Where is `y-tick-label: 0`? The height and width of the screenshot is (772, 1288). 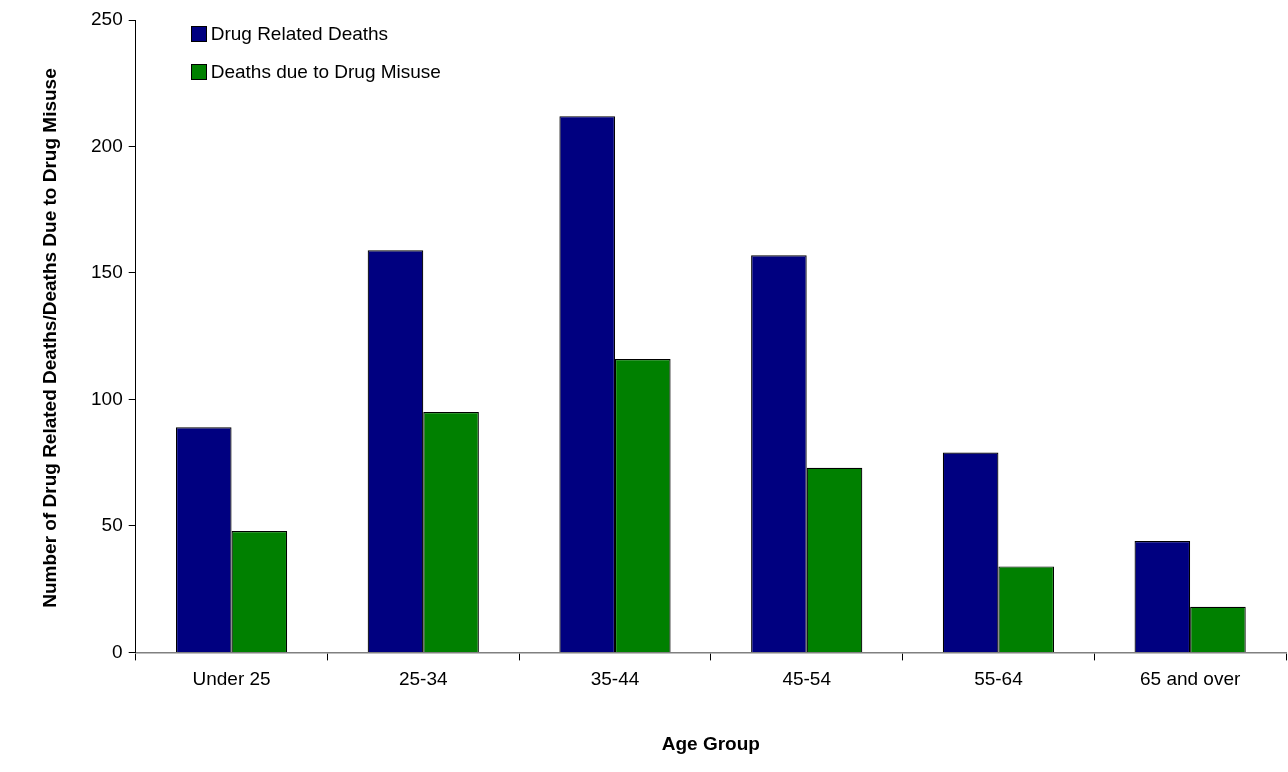 y-tick-label: 0 is located at coordinates (117, 651).